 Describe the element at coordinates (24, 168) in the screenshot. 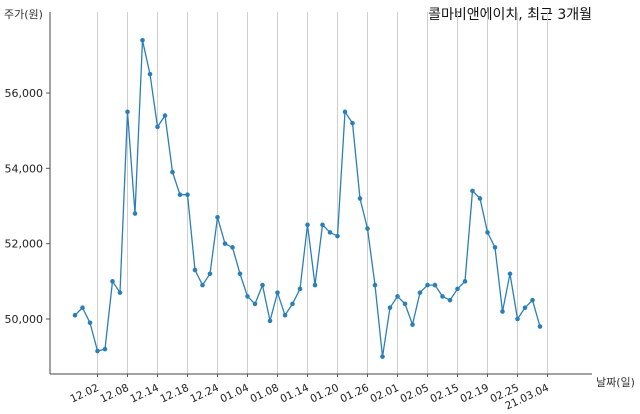

I see `y-tick-label: 54,000` at that location.